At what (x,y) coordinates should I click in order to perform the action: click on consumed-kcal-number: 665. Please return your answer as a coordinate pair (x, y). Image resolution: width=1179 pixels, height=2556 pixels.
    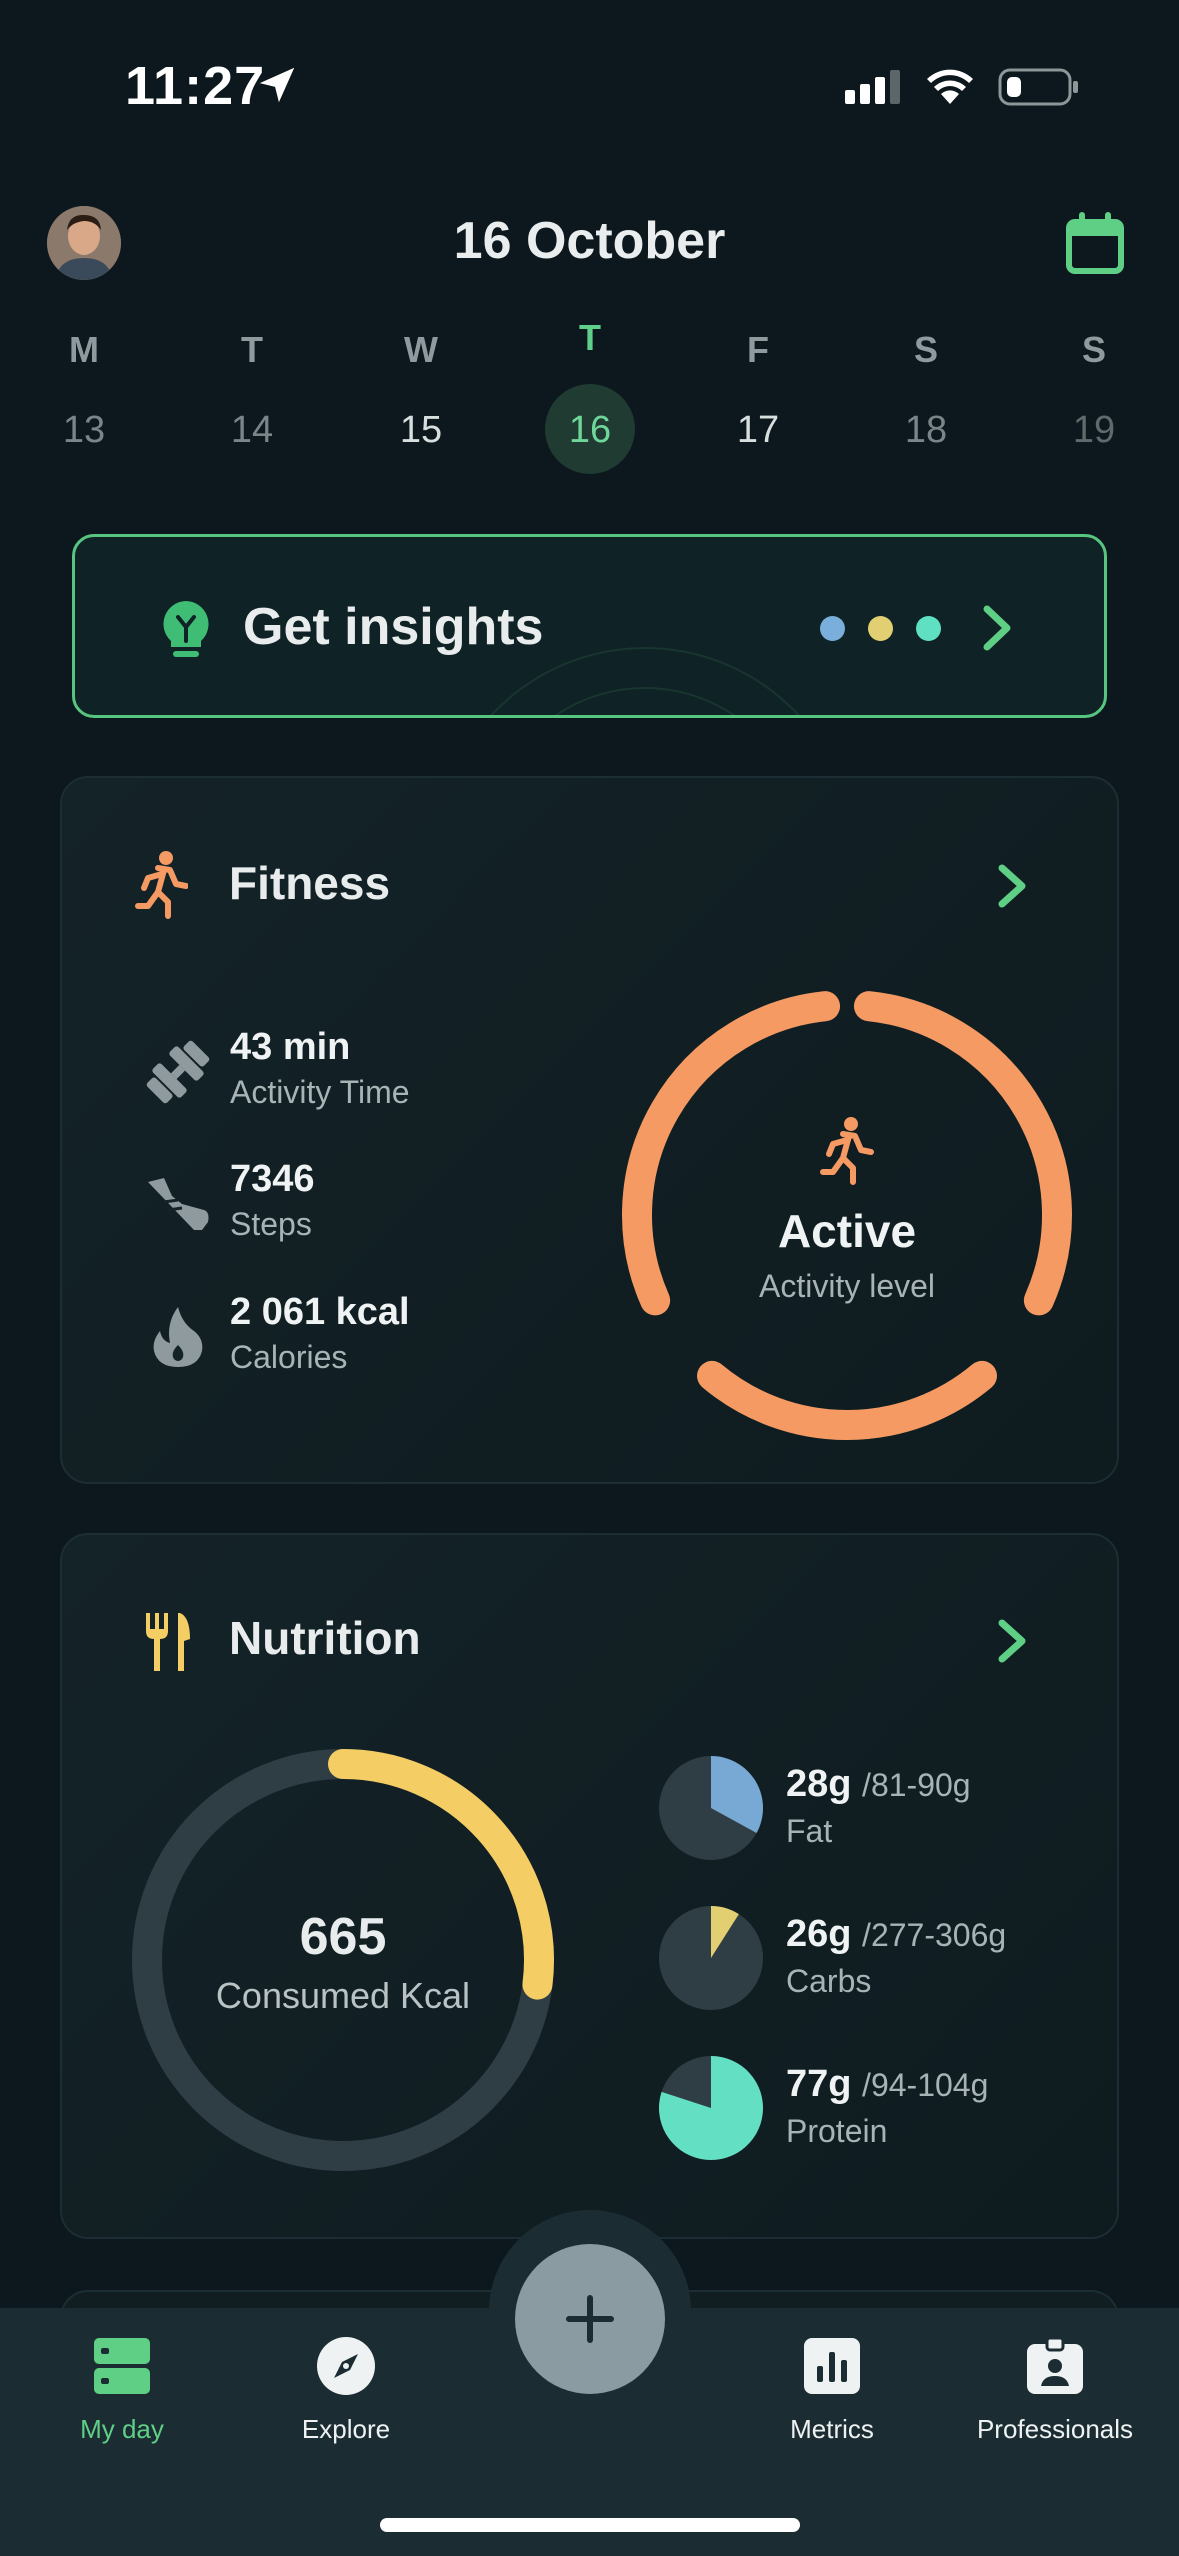
    Looking at the image, I should click on (343, 1937).